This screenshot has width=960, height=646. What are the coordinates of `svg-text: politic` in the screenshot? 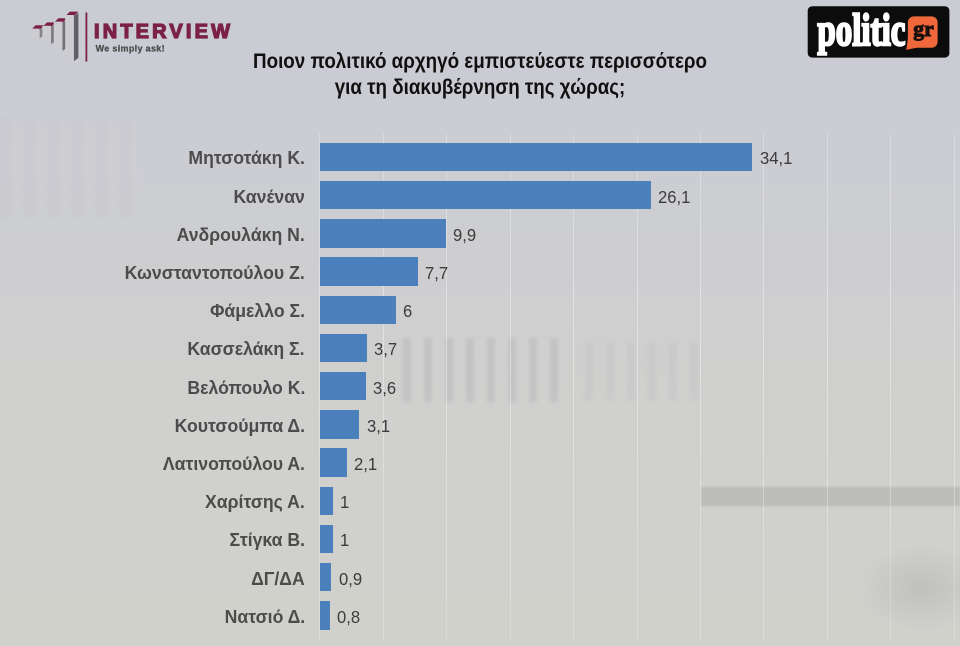 It's located at (861, 30).